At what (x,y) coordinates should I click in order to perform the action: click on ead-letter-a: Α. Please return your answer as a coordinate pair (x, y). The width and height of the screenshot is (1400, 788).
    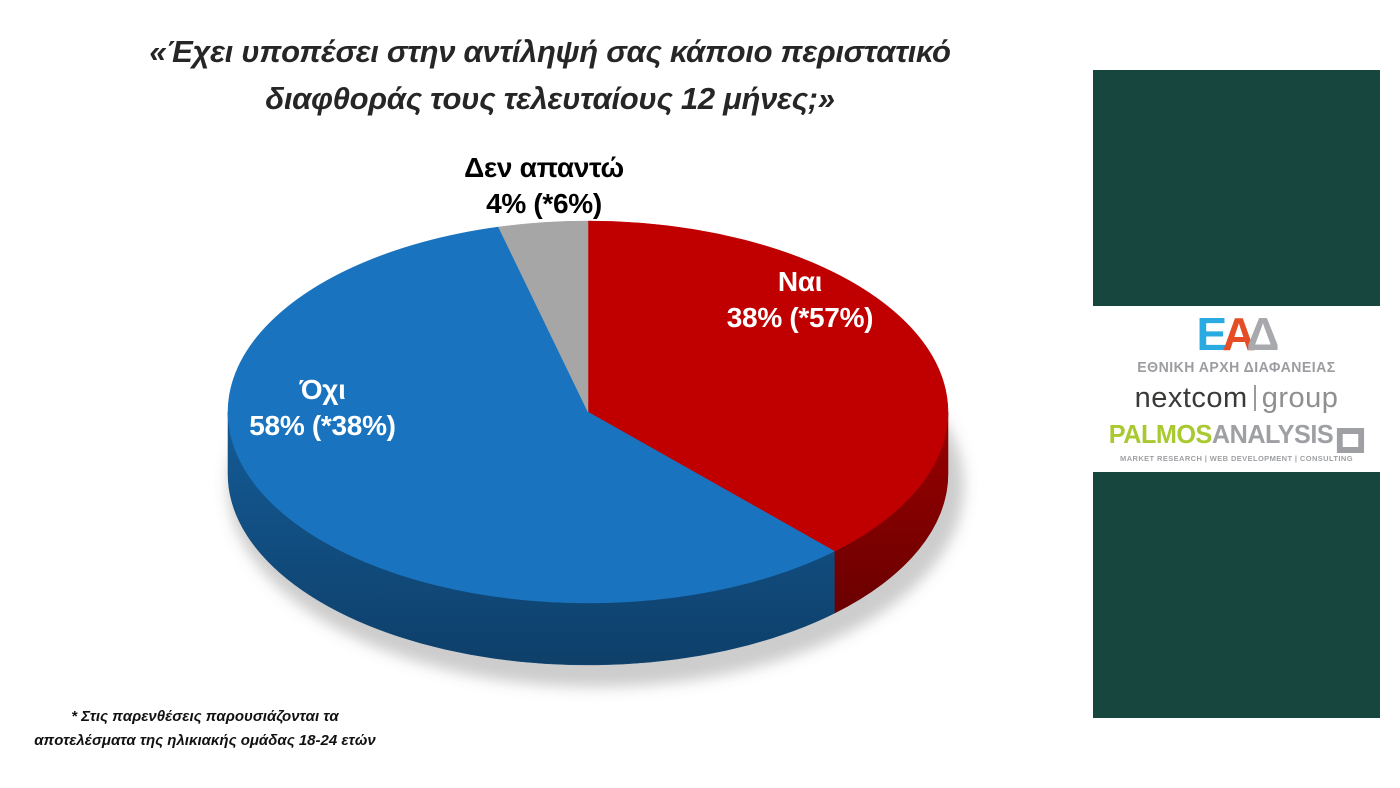
    Looking at the image, I should click on (1238, 334).